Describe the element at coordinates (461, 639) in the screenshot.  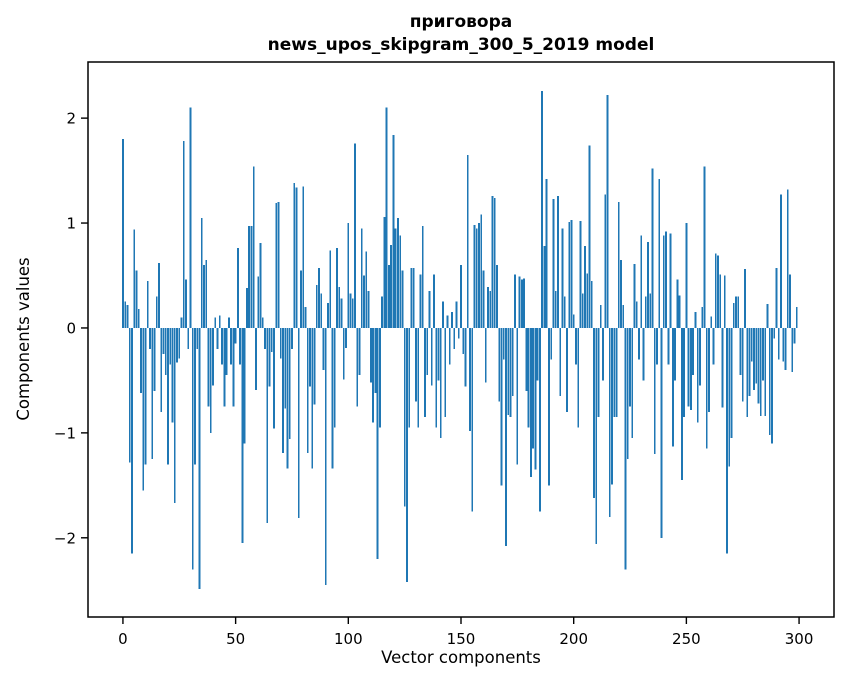
I see `x-tick-label-150: 150` at that location.